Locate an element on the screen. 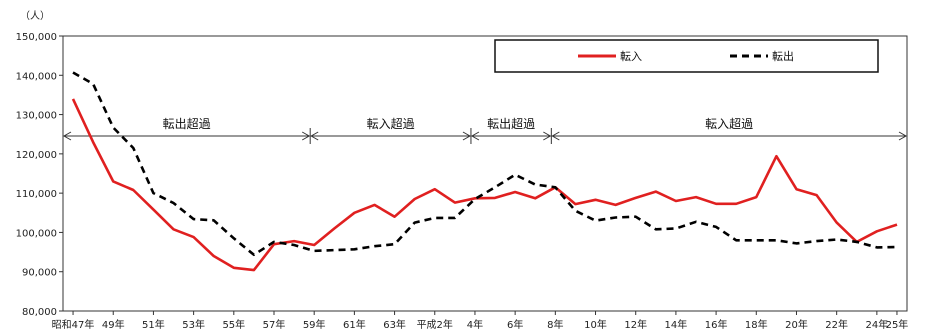 This screenshot has height=331, width=927. x-tick-label: 平成2年 is located at coordinates (435, 324).